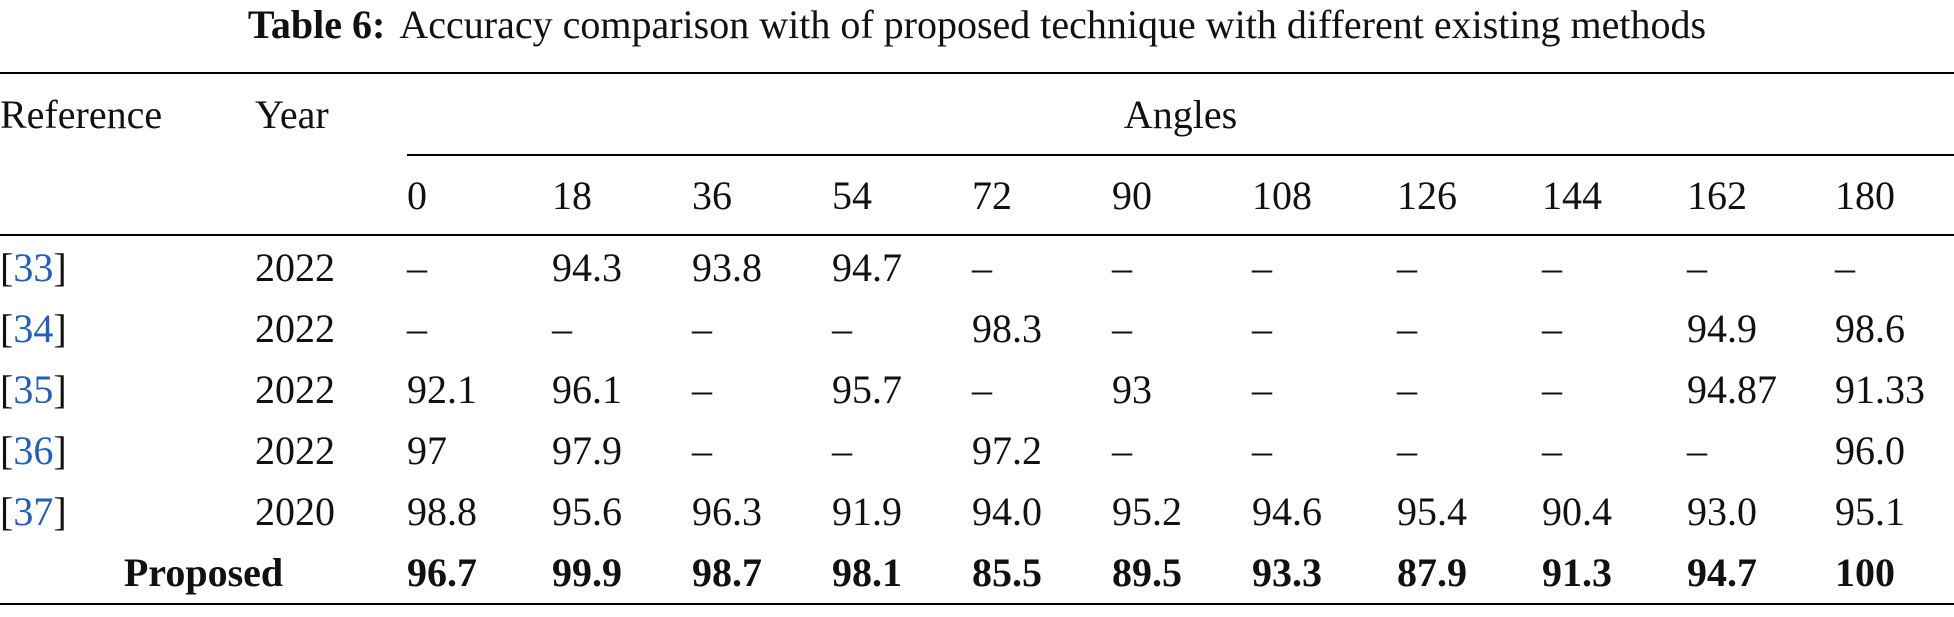 The height and width of the screenshot is (617, 1954). I want to click on value-cell: 93.0, so click(1722, 511).